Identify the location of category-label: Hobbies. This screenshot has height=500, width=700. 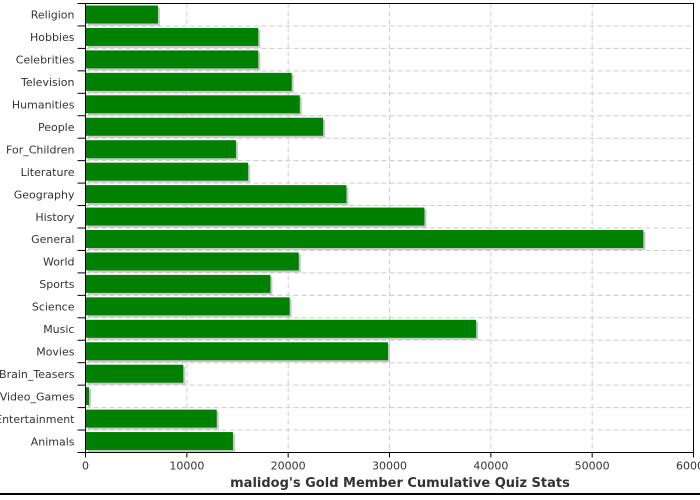
(52, 37).